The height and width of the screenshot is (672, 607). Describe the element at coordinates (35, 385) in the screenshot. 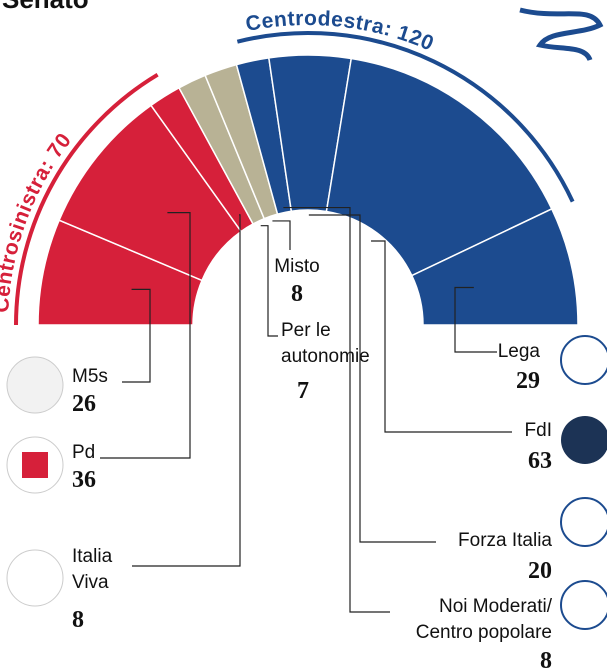

I see `logo-m5s` at that location.